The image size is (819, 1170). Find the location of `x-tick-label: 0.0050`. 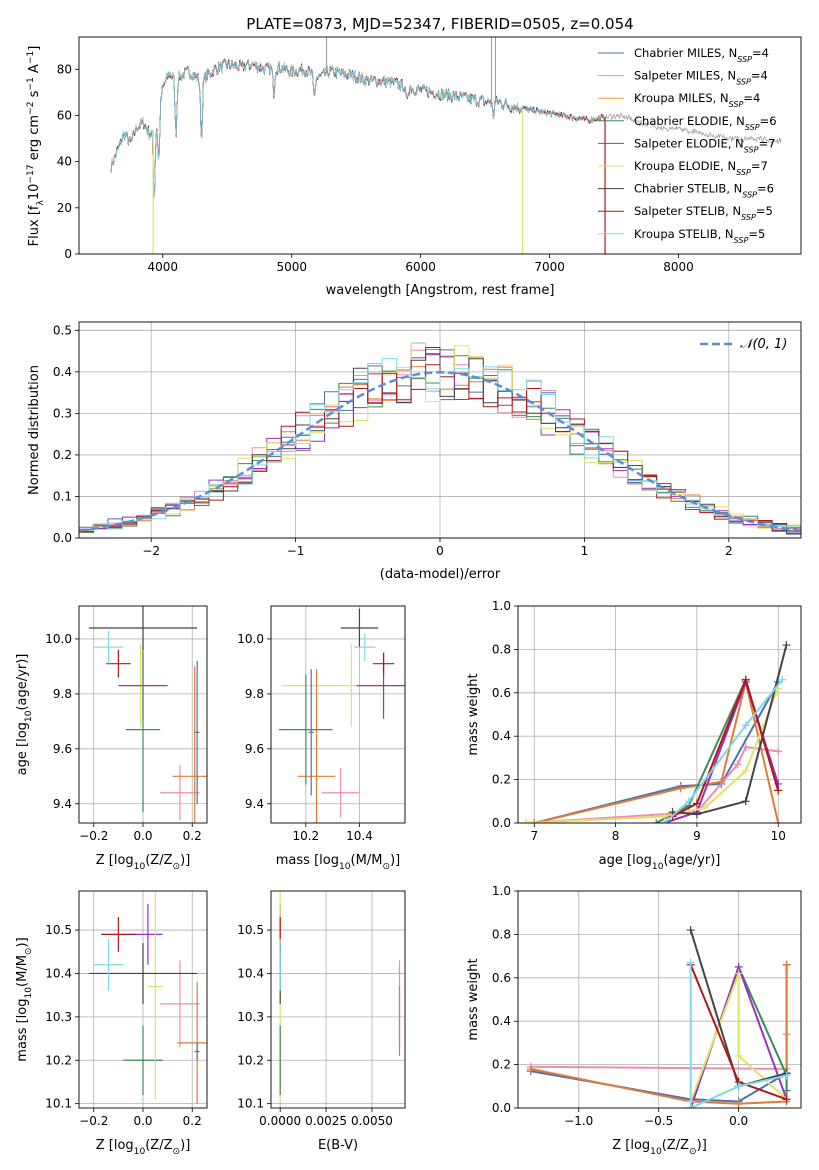

x-tick-label: 0.0050 is located at coordinates (372, 1121).